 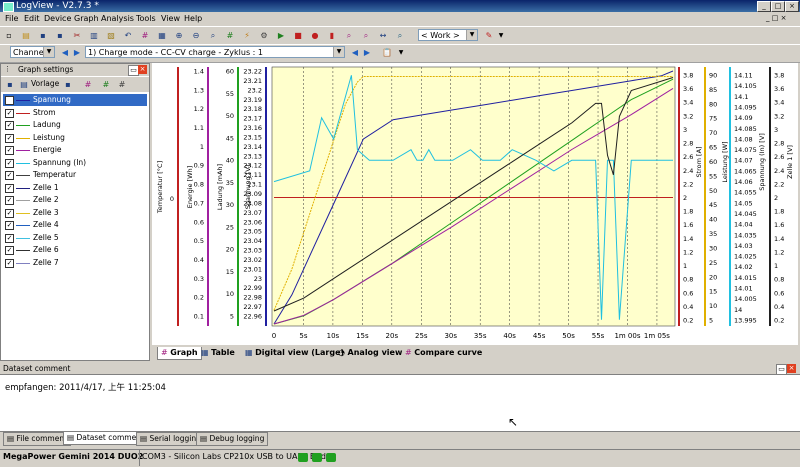 I want to click on close-button: ×, so click(x=792, y=6).